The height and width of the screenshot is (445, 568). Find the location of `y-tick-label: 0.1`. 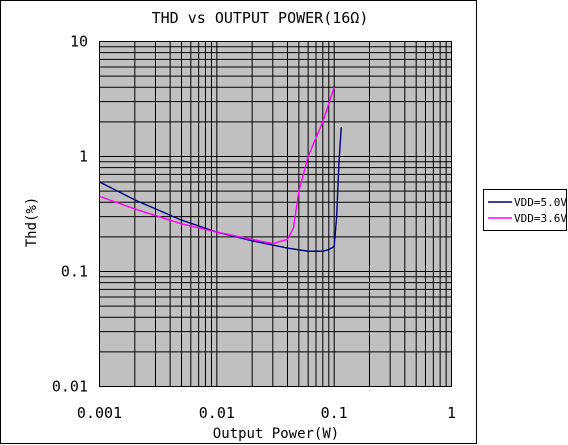

y-tick-label: 0.1 is located at coordinates (74, 272).